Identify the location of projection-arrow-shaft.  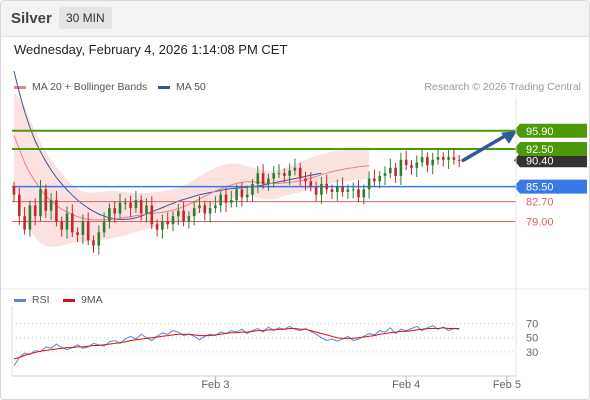
(485, 148).